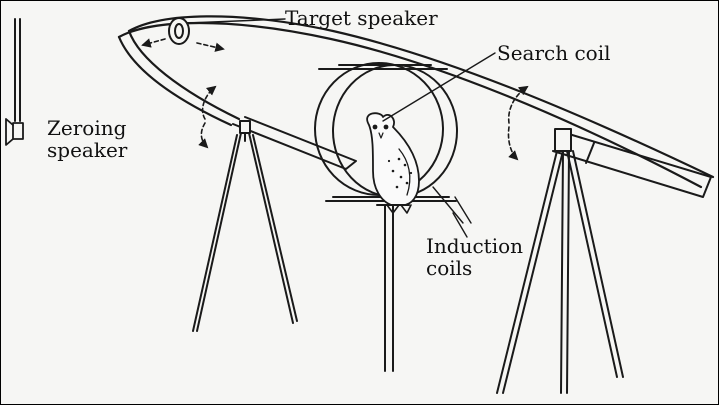 This screenshot has height=405, width=719. What do you see at coordinates (245, 226) in the screenshot?
I see `left-stand` at bounding box center [245, 226].